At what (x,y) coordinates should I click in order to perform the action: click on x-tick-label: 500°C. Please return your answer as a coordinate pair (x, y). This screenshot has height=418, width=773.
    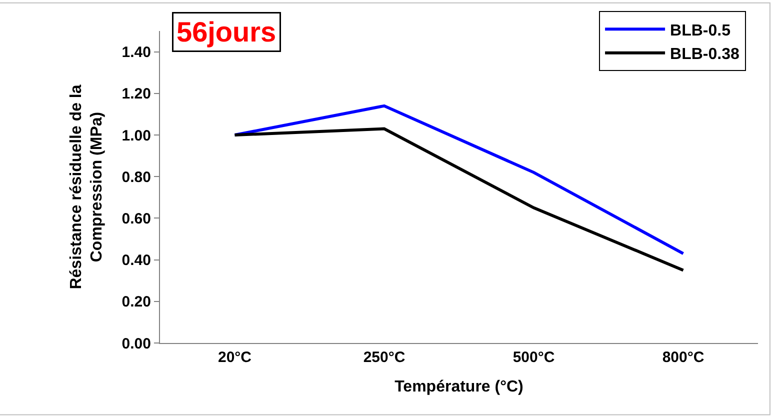
    Looking at the image, I should click on (533, 357).